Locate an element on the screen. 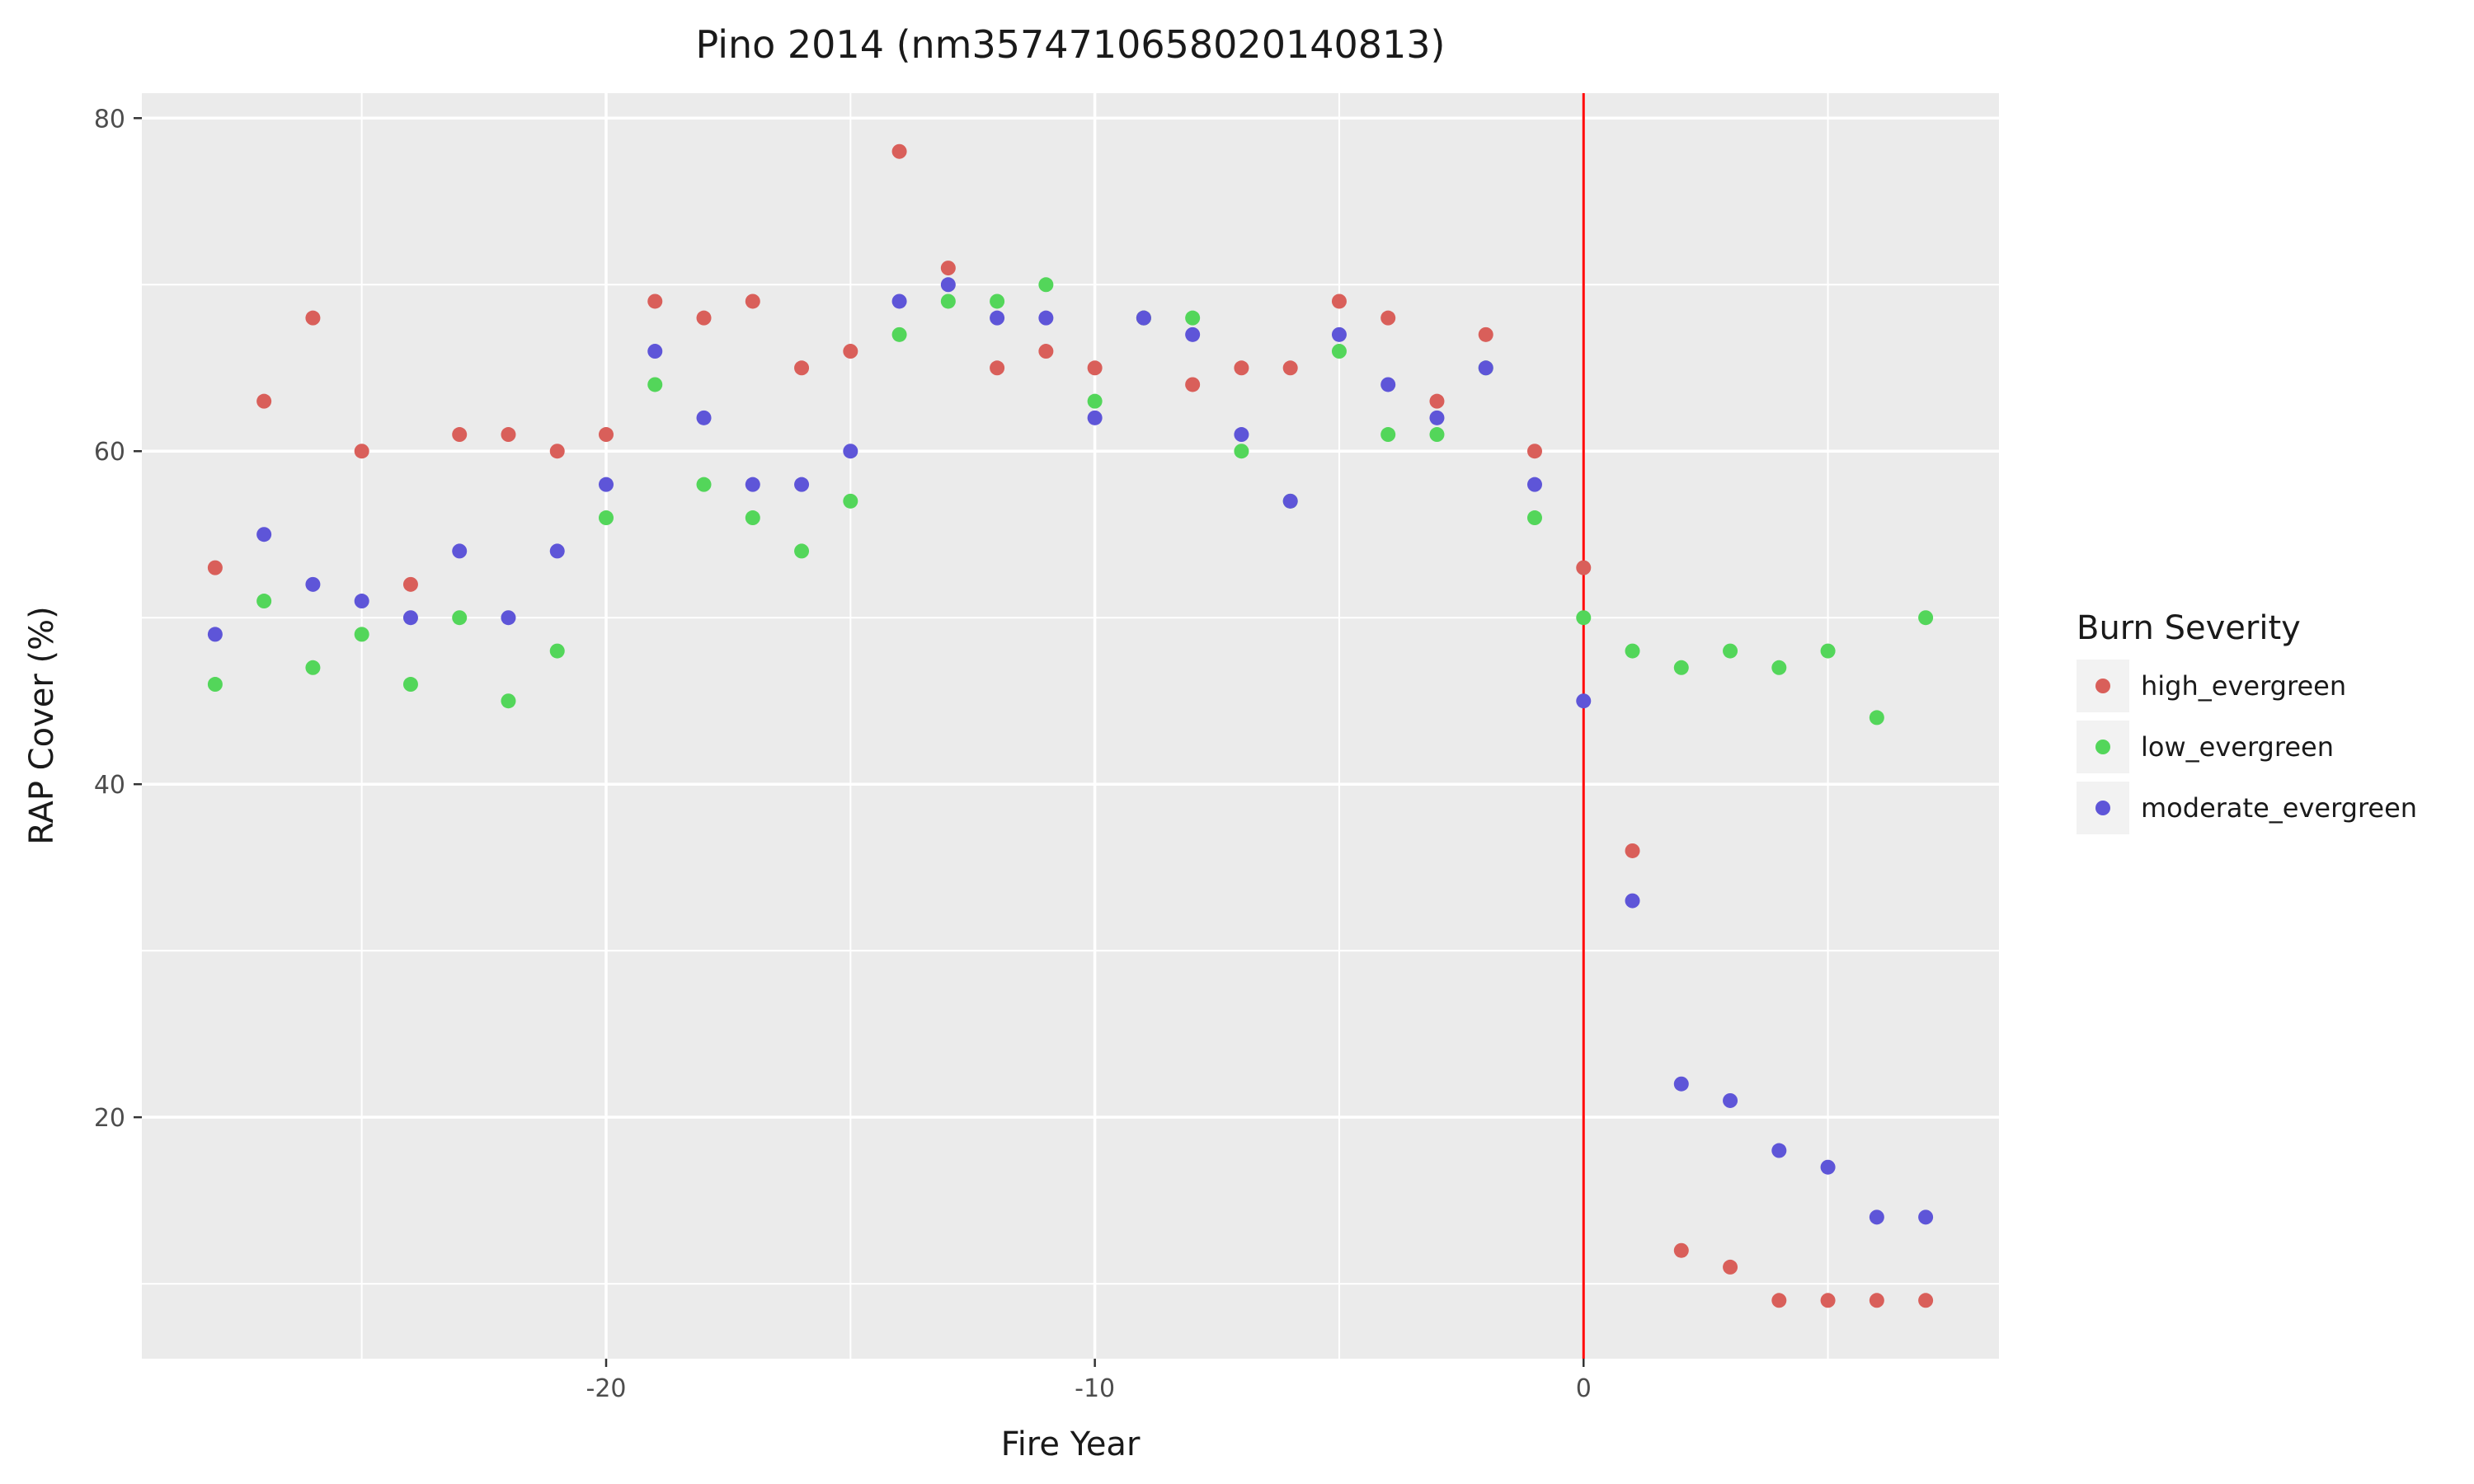 This screenshot has width=2474, height=1484. legend-title: Burn Severity is located at coordinates (2189, 628).